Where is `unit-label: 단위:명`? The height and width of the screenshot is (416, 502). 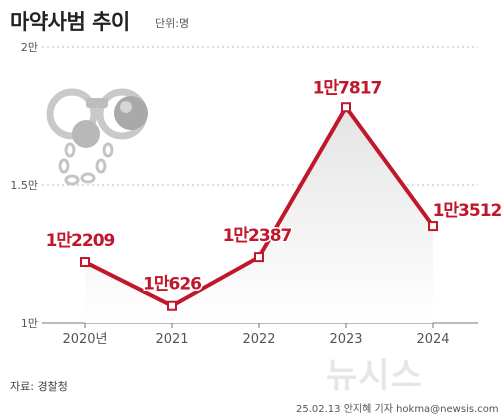
unit-label: 단위:명 is located at coordinates (172, 23).